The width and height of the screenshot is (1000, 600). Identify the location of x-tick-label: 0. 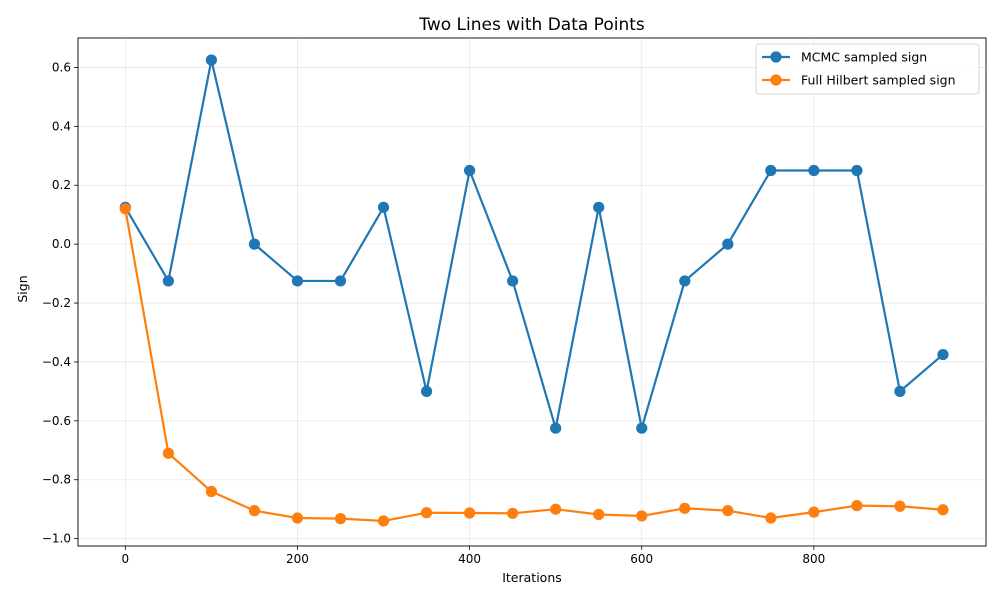
(126, 559).